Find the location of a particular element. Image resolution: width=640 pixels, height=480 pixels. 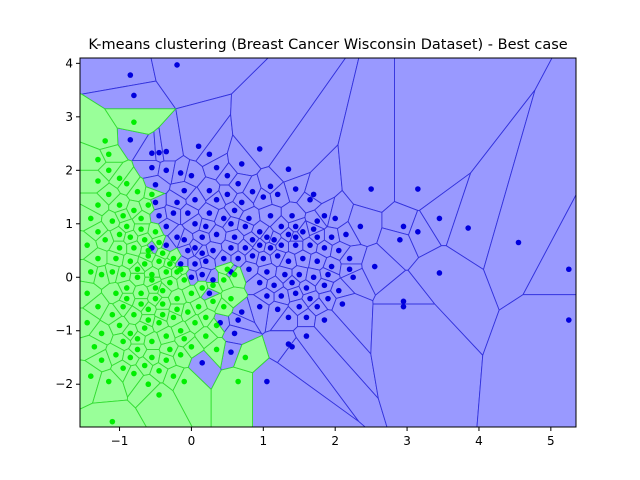

y-tick-label: 3 is located at coordinates (69, 117).